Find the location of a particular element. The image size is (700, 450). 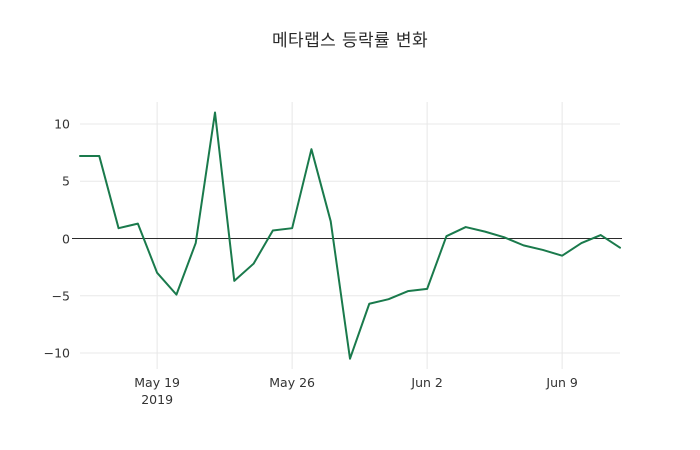

x-tick-label-year: 2019 is located at coordinates (157, 399).